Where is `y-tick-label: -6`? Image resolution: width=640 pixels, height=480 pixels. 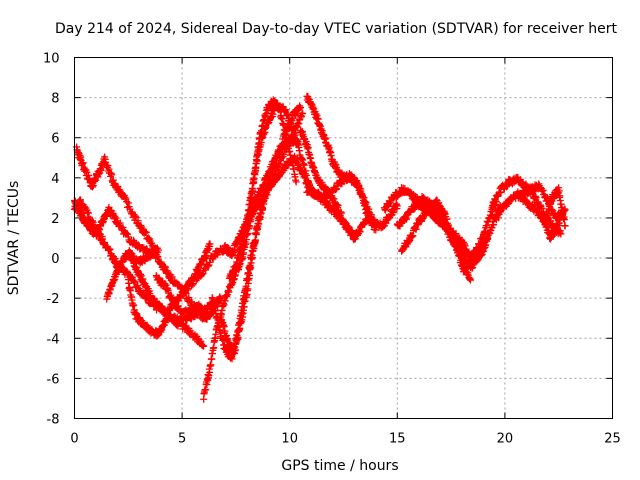 y-tick-label: -6 is located at coordinates (53, 379).